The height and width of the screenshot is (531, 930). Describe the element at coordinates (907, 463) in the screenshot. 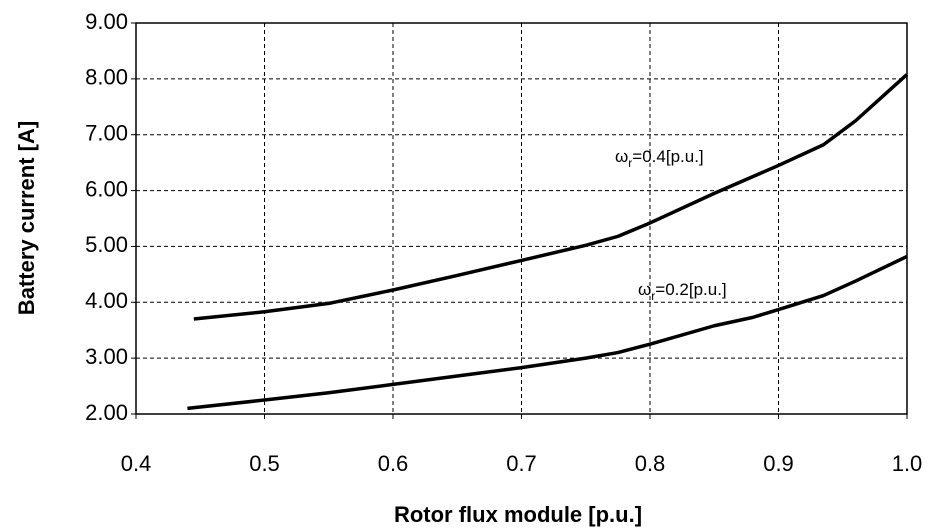

I see `x-tick-label: 1.0` at that location.